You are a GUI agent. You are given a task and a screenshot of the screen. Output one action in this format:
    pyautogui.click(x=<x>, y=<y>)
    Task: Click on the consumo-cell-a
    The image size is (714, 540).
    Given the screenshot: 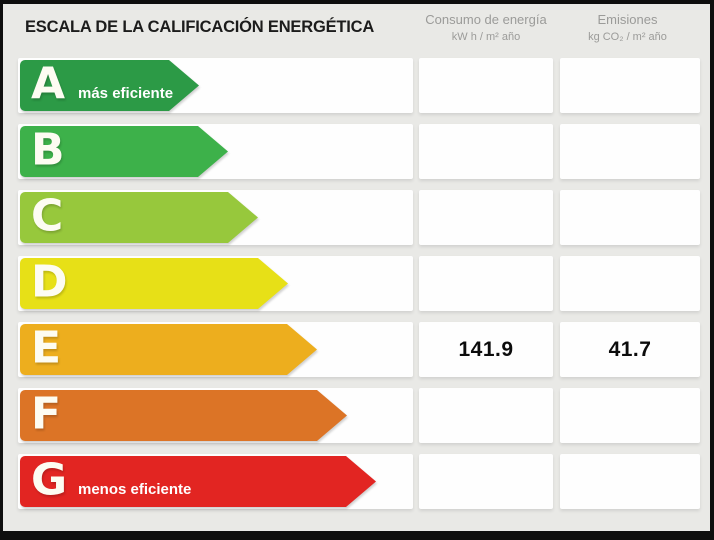 What is the action you would take?
    pyautogui.click(x=486, y=85)
    